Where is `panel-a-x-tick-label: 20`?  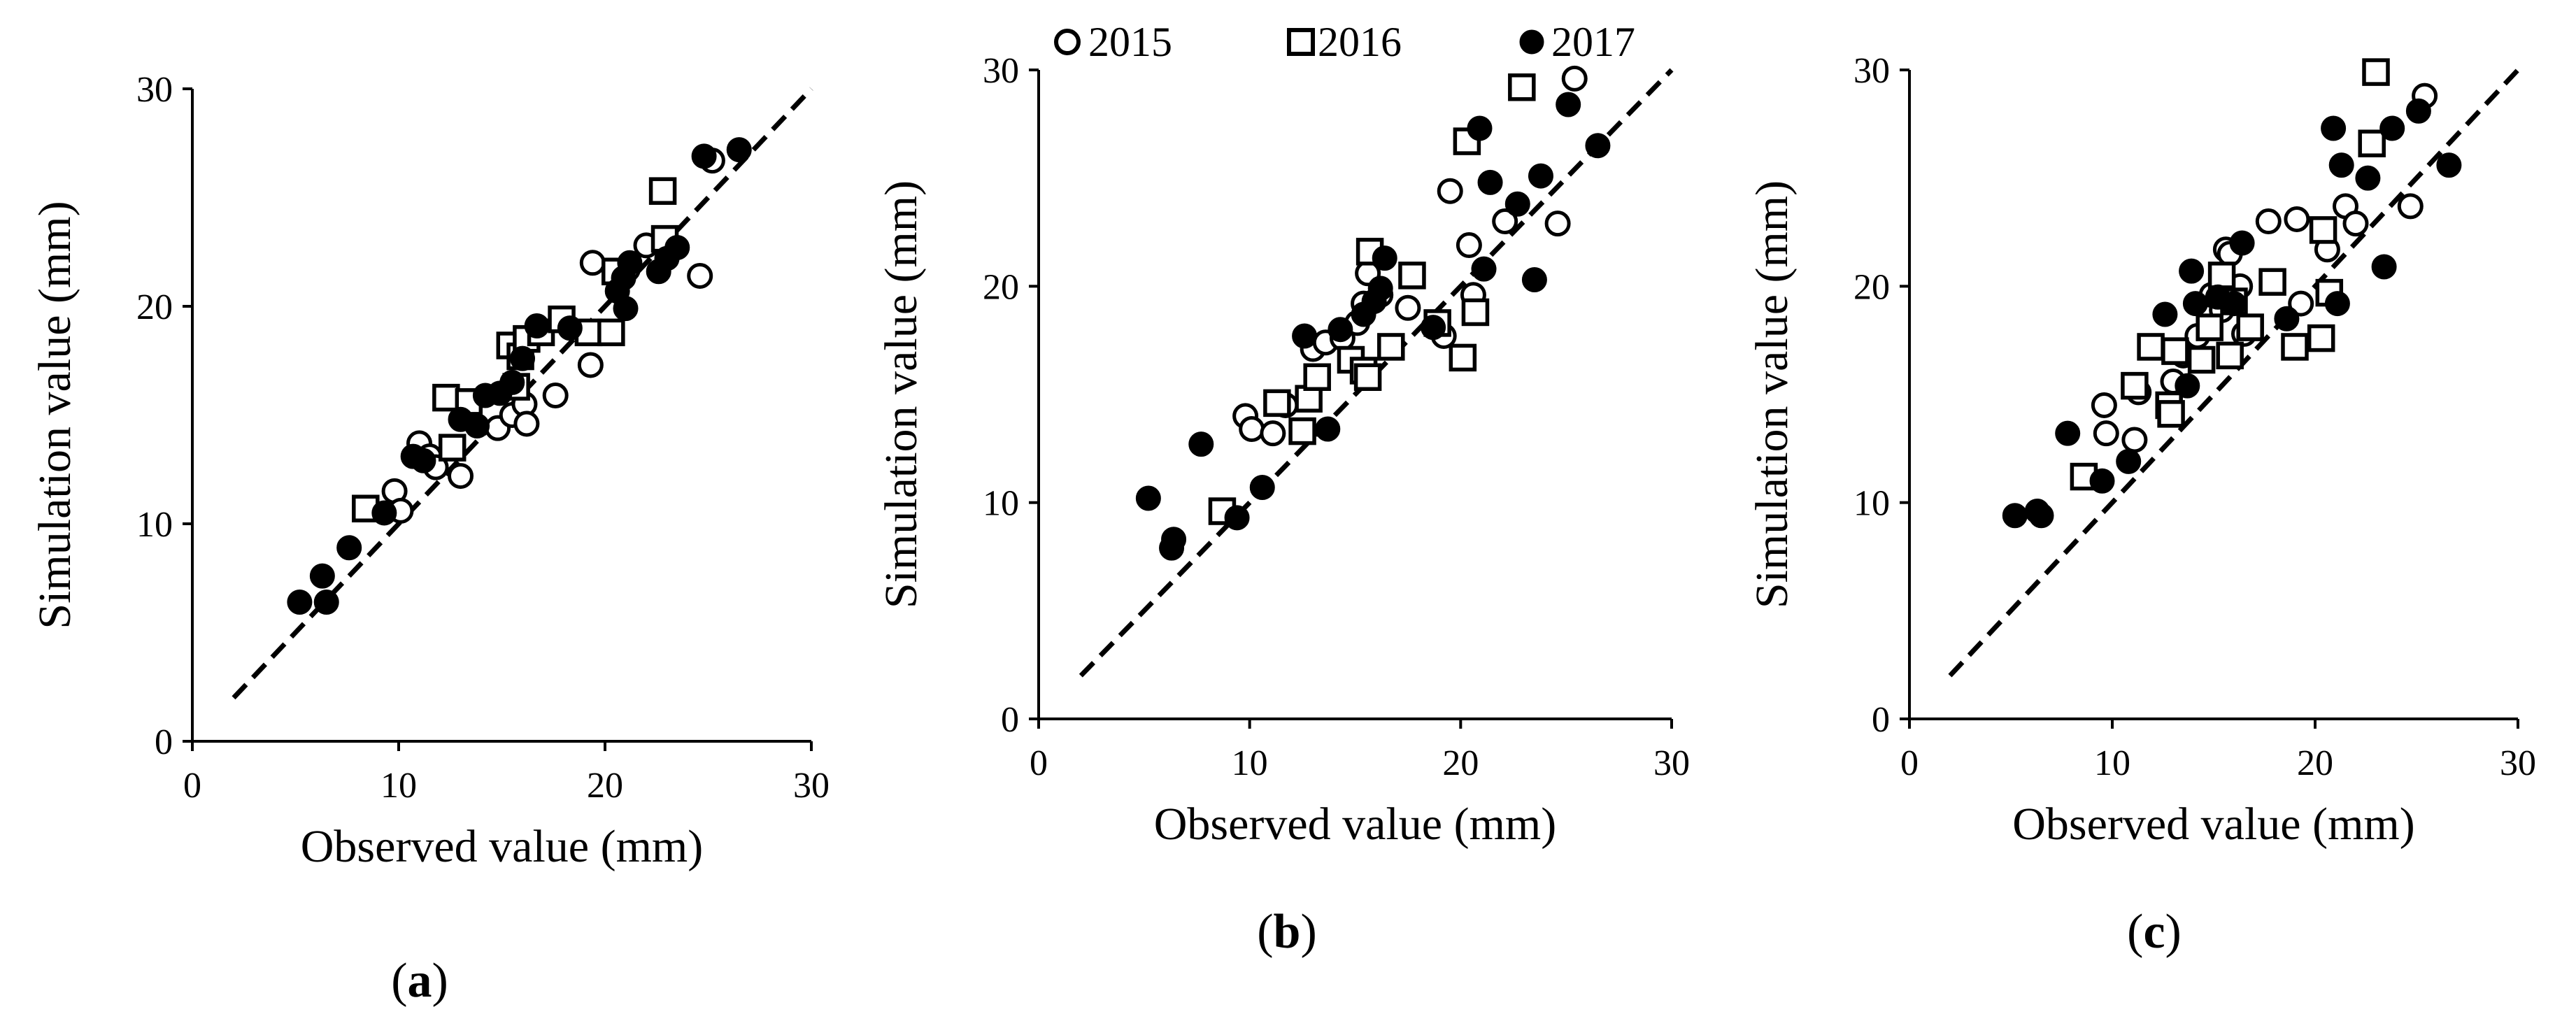 panel-a-x-tick-label: 20 is located at coordinates (605, 786).